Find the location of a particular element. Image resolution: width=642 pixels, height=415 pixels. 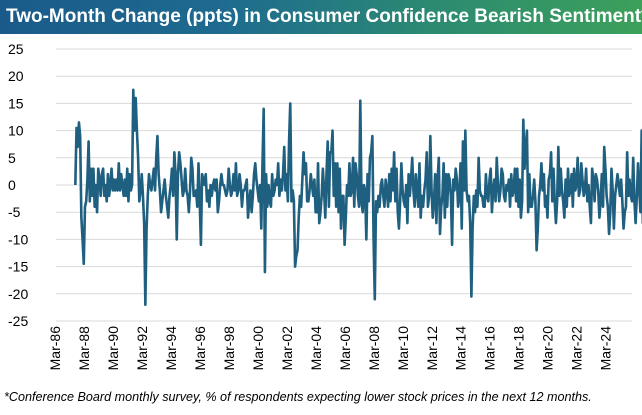

y-tick-label: -5 is located at coordinates (14, 212).